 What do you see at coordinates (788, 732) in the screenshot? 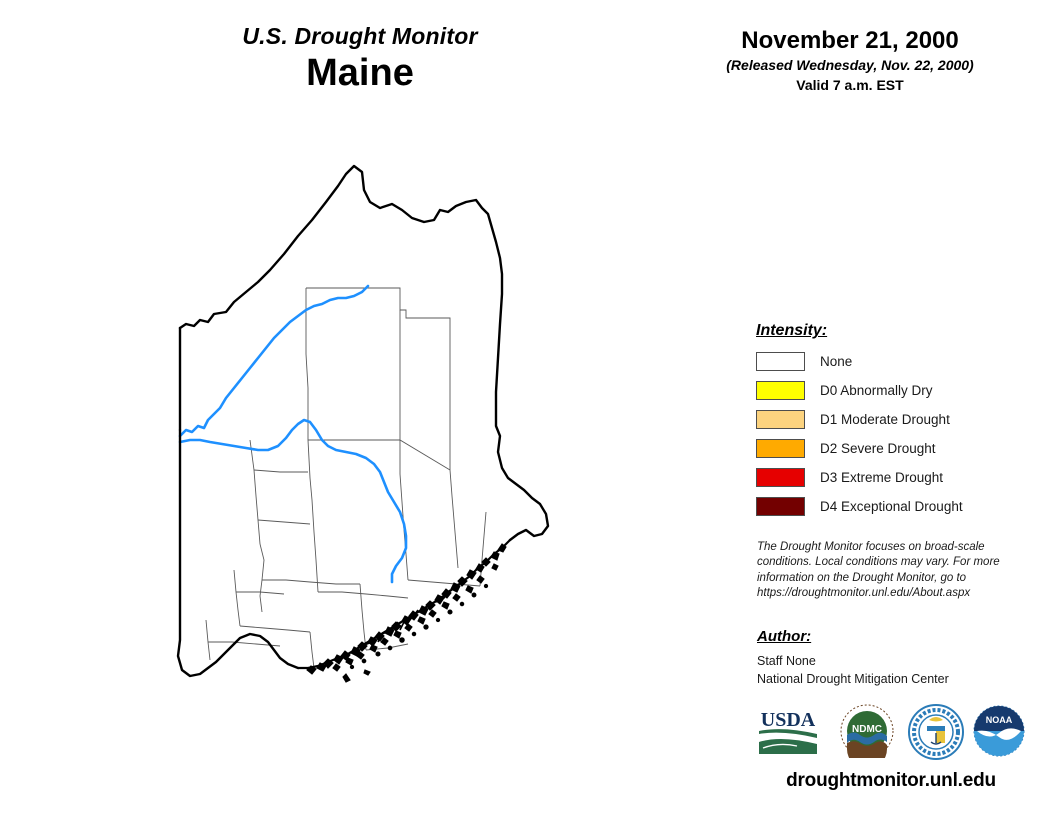
I see `usda-logo: USDA` at bounding box center [788, 732].